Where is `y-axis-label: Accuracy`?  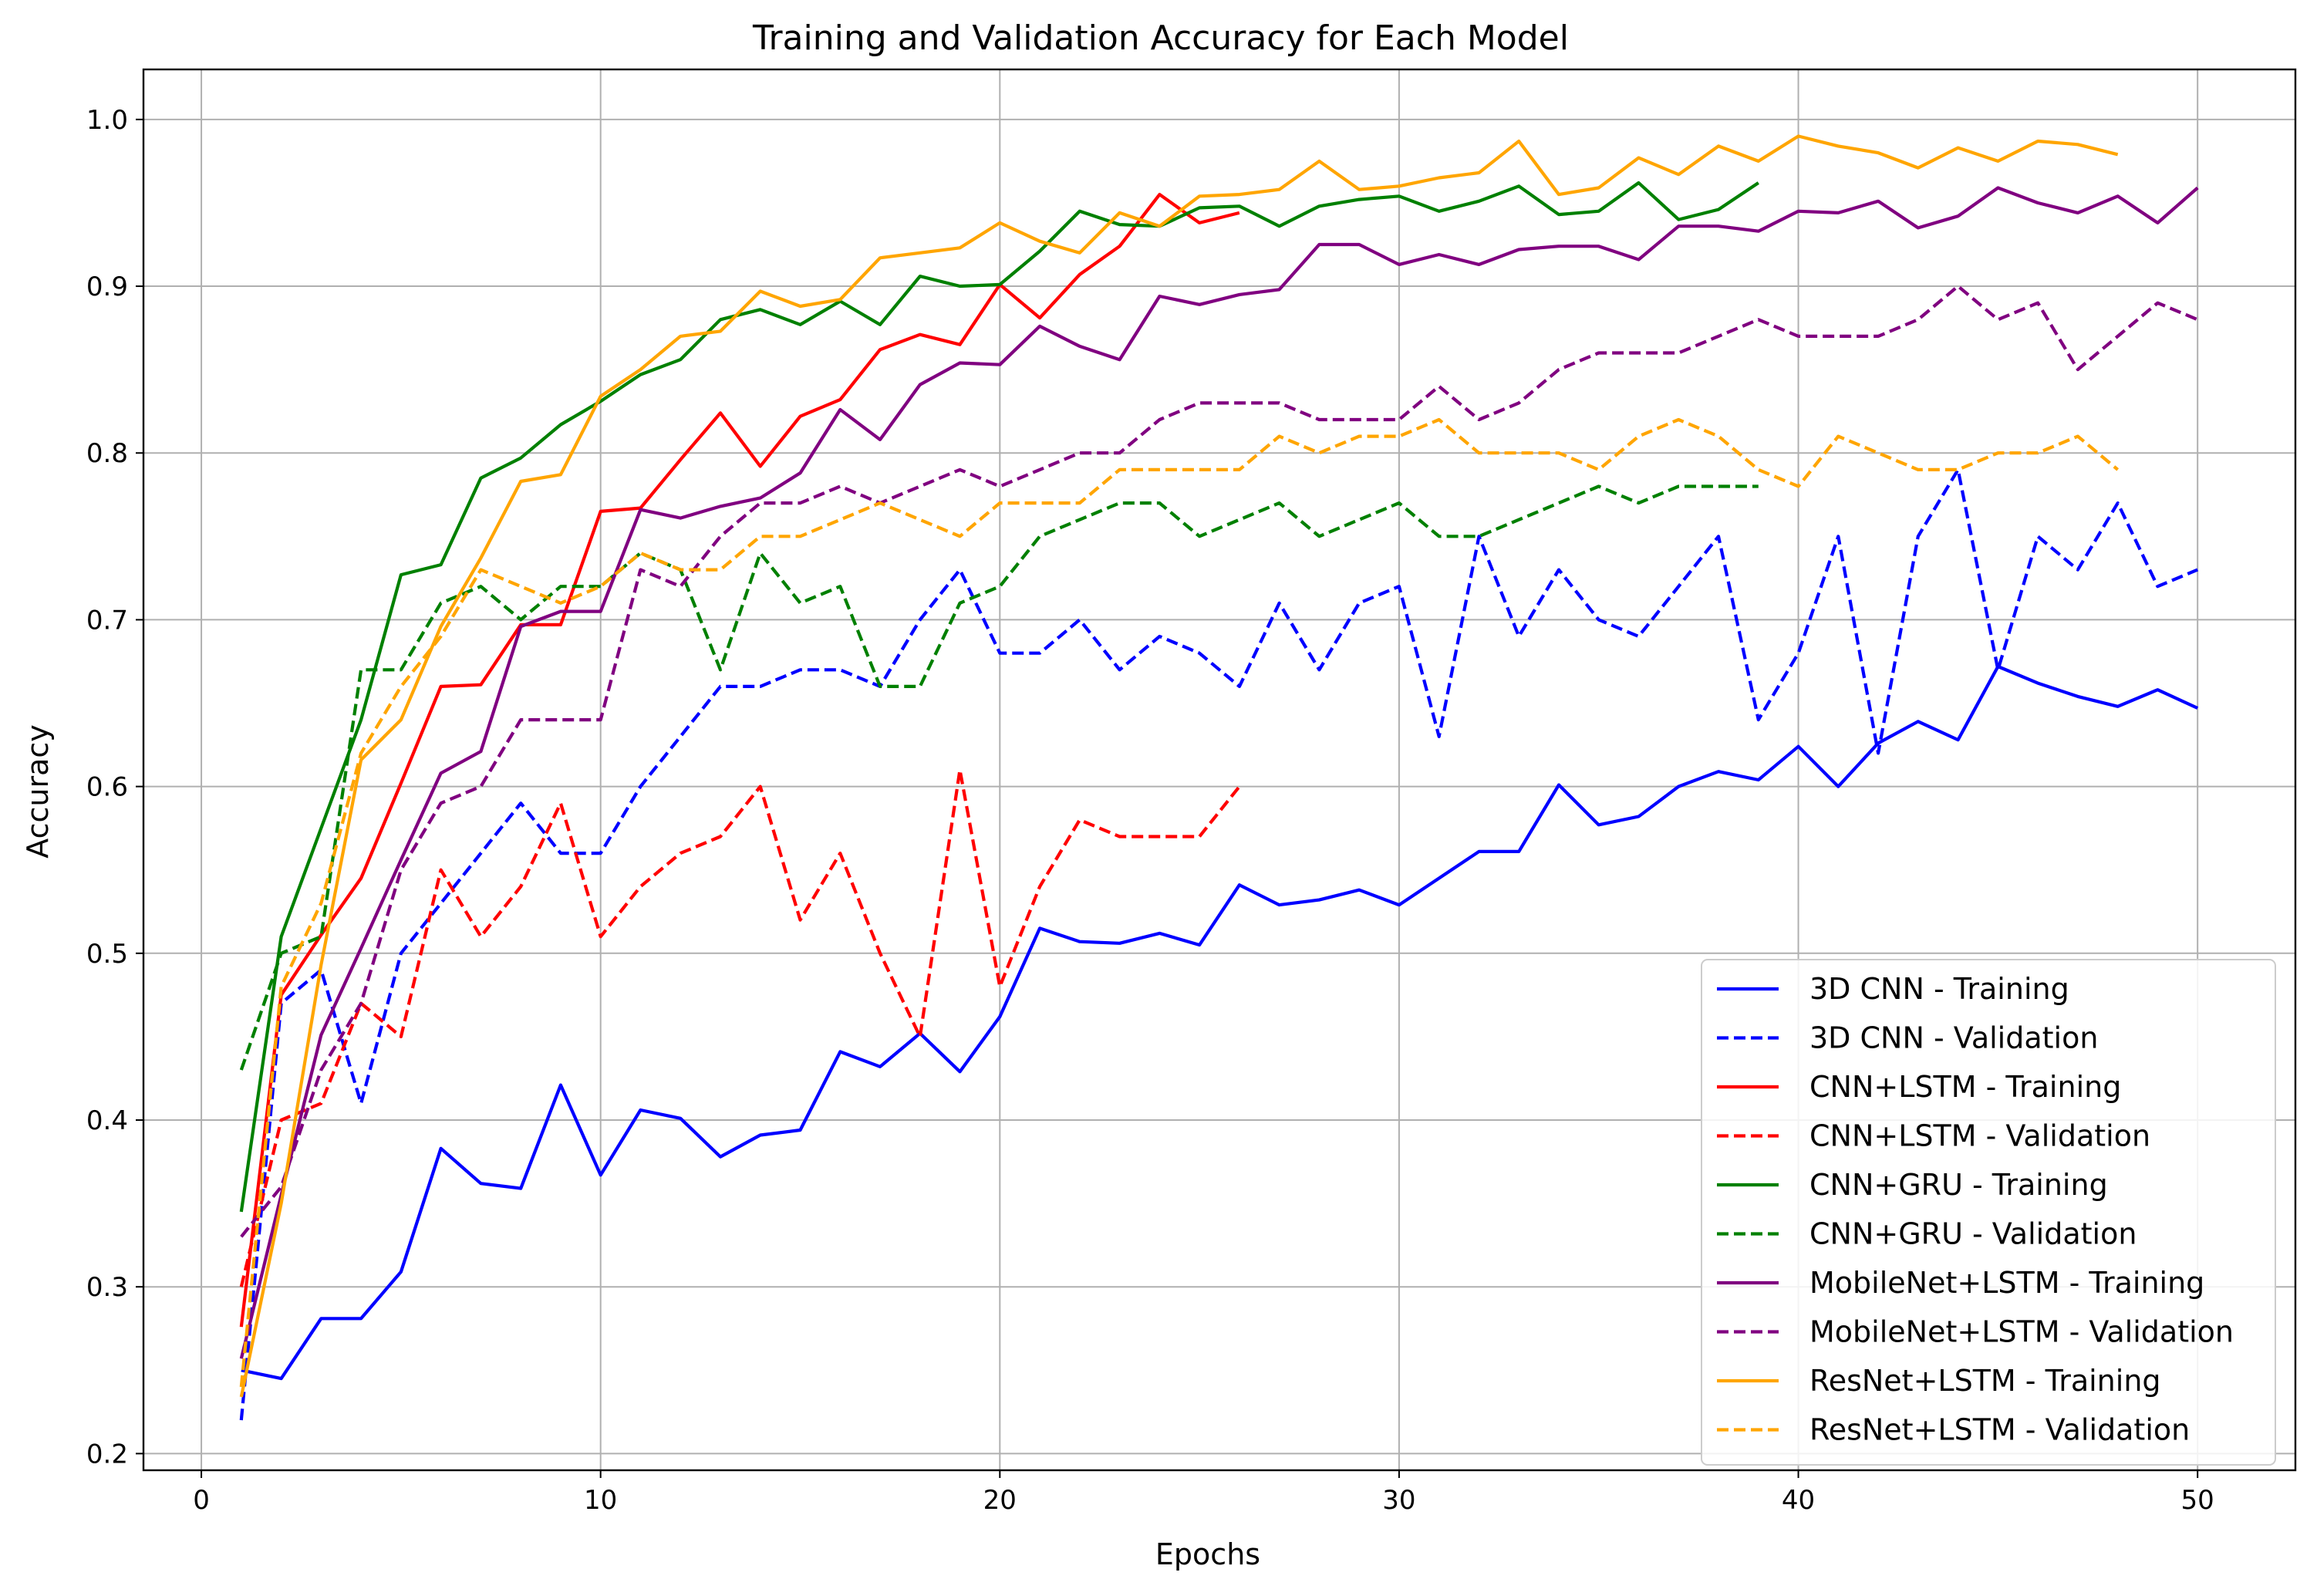 y-axis-label: Accuracy is located at coordinates (38, 791).